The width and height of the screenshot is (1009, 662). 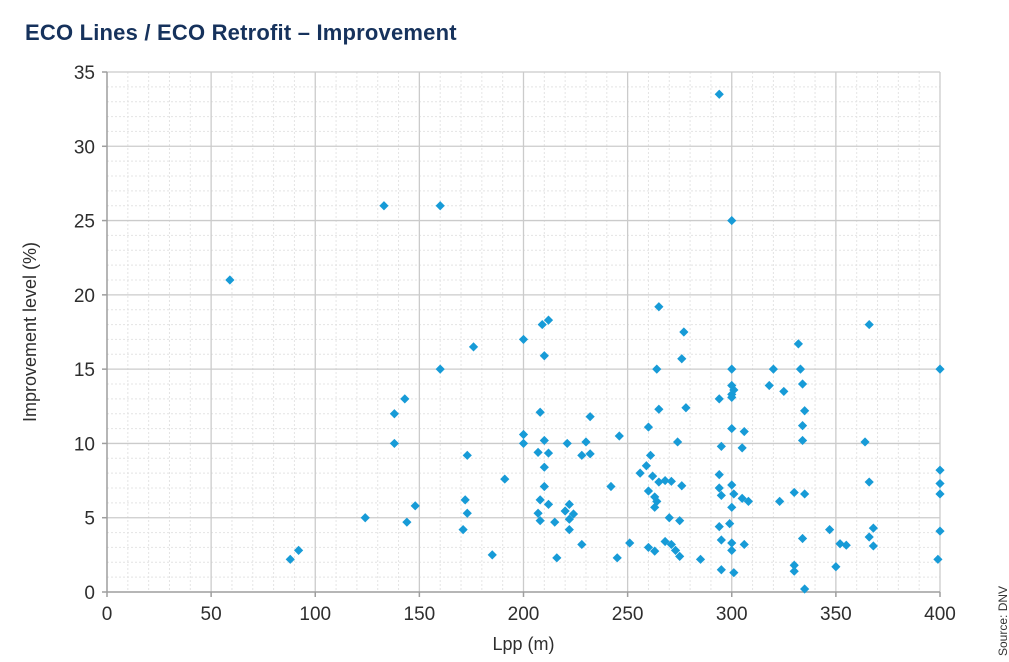 I want to click on x-tick-label: 350, so click(x=836, y=614).